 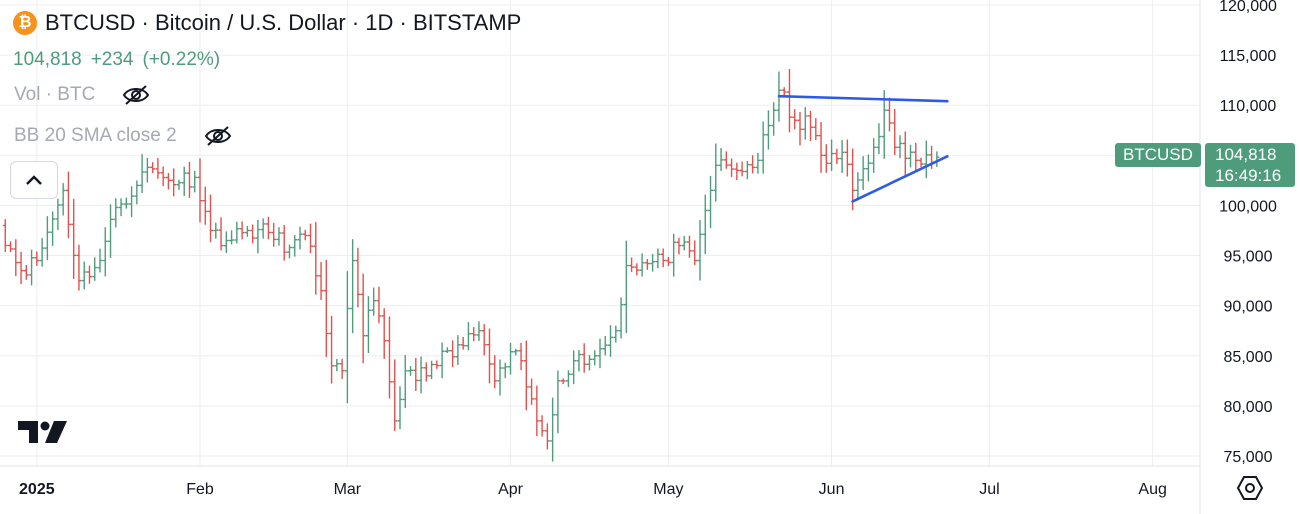 What do you see at coordinates (1152, 489) in the screenshot?
I see `x-tick-label: Aug` at bounding box center [1152, 489].